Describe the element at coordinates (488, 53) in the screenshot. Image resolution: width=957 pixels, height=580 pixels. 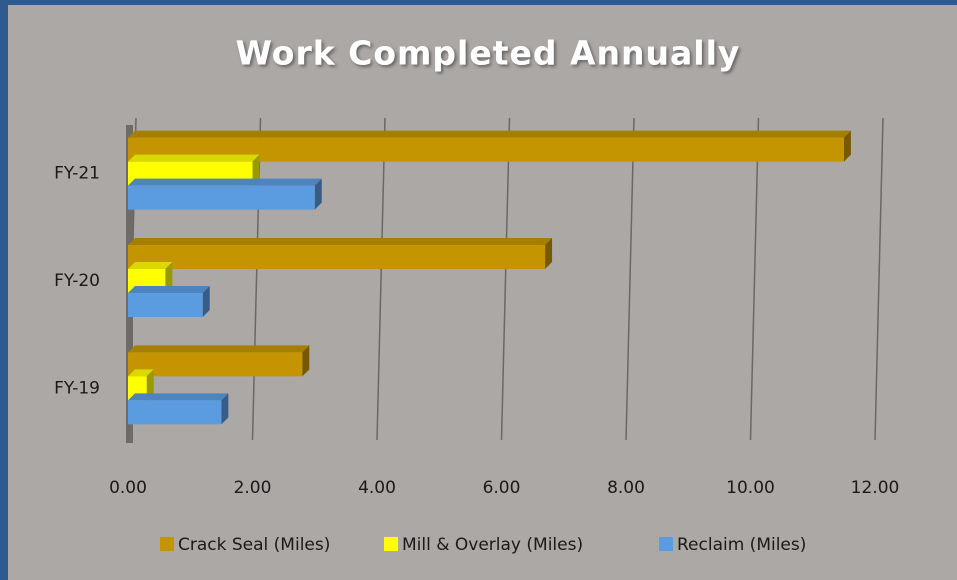
I see `chart-title: Work Completed Annually` at that location.